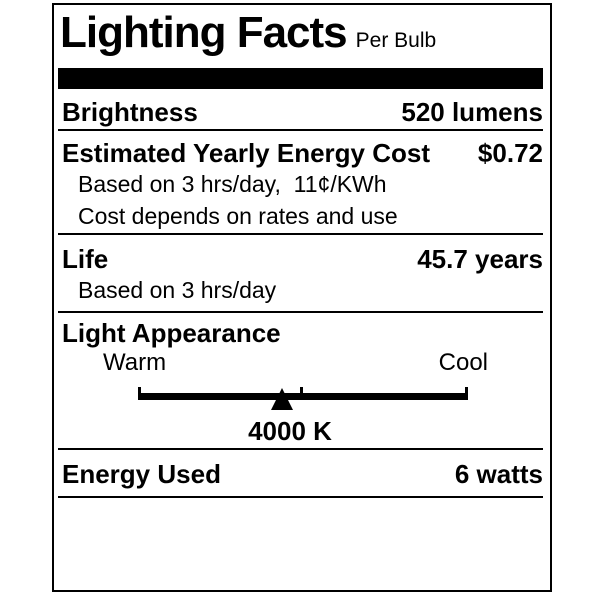 This screenshot has height=600, width=600. Describe the element at coordinates (300, 259) in the screenshot. I see `life-row: Life 45.7 years` at that location.